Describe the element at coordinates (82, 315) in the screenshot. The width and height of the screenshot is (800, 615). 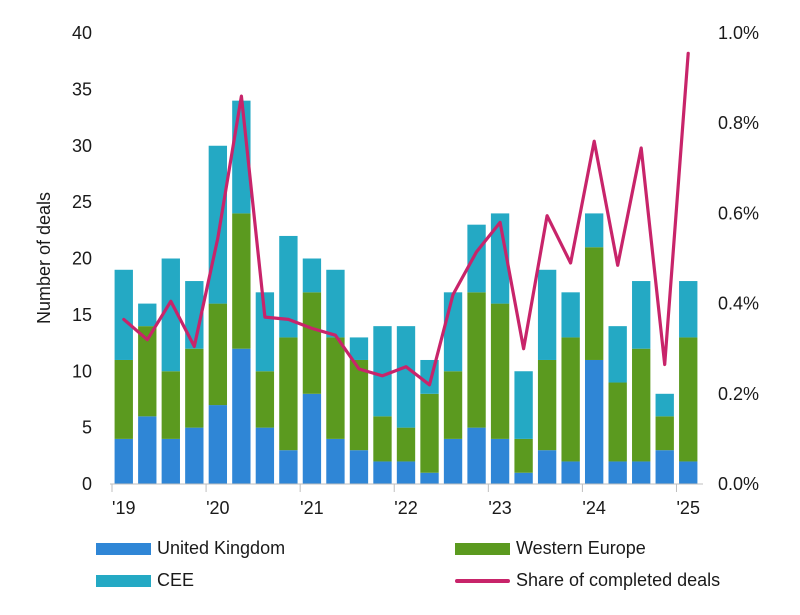
I see `y-tick-label: 15` at that location.